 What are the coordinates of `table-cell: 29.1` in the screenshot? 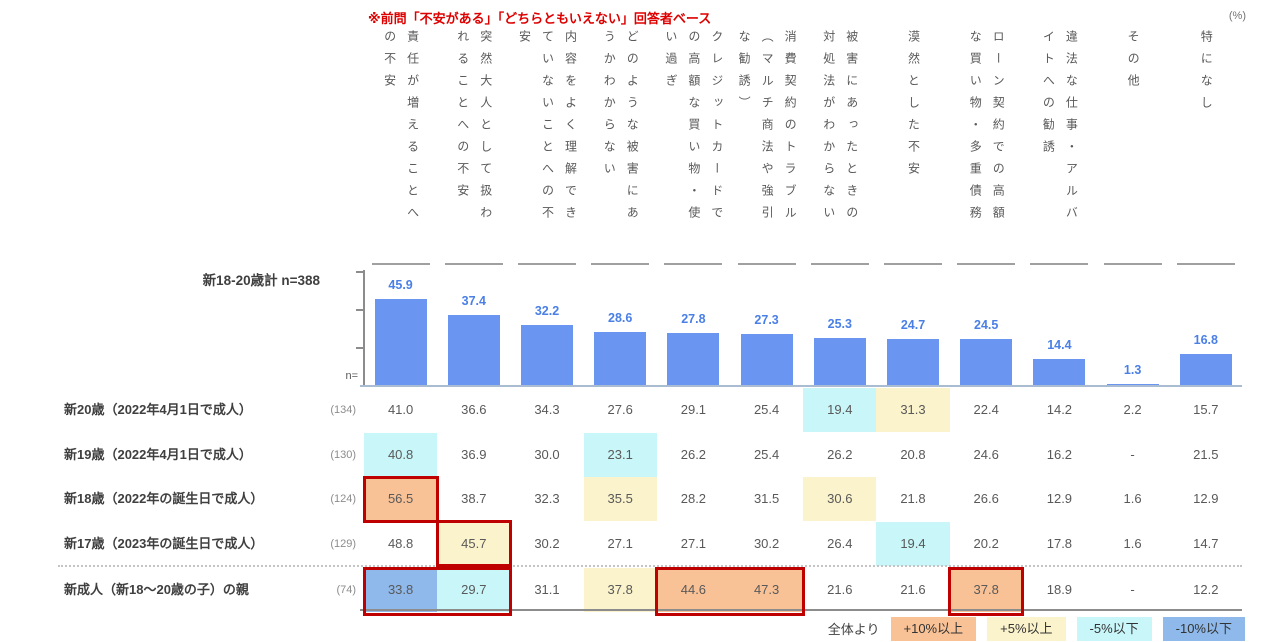 It's located at (693, 409).